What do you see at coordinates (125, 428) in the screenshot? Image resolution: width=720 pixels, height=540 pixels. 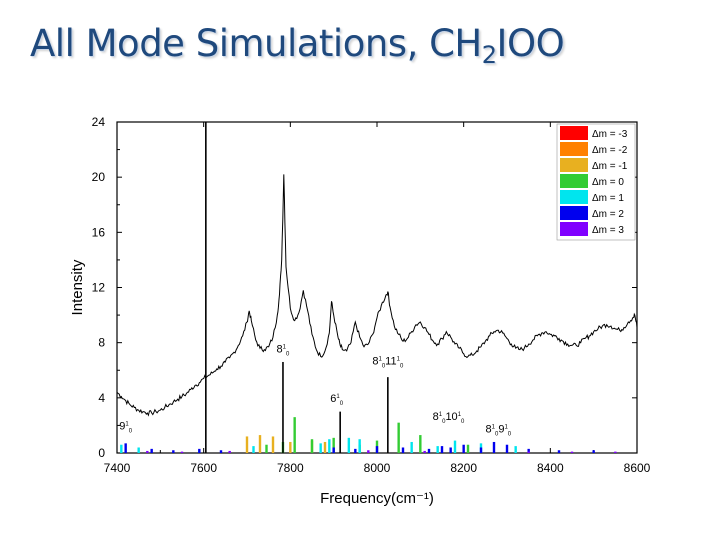 I see `assignment-label-3: 910` at bounding box center [125, 428].